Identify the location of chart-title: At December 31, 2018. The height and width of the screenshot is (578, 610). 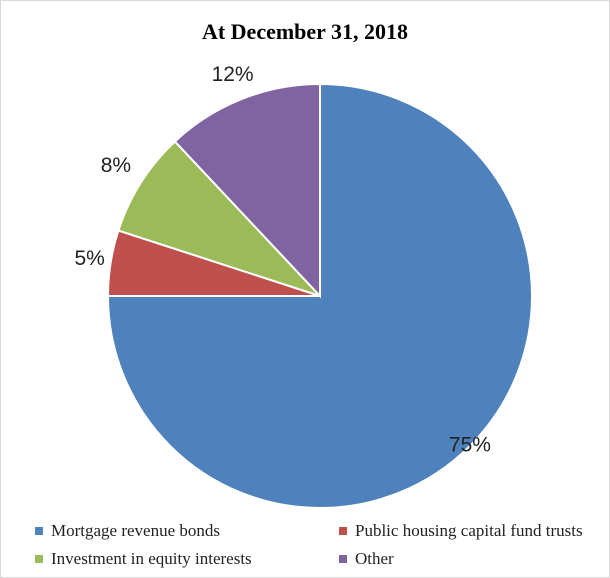
(305, 31).